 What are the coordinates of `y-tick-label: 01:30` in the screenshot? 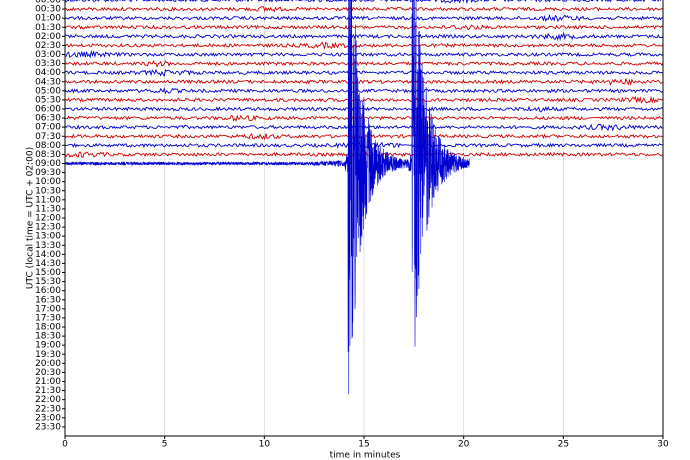 It's located at (48, 28).